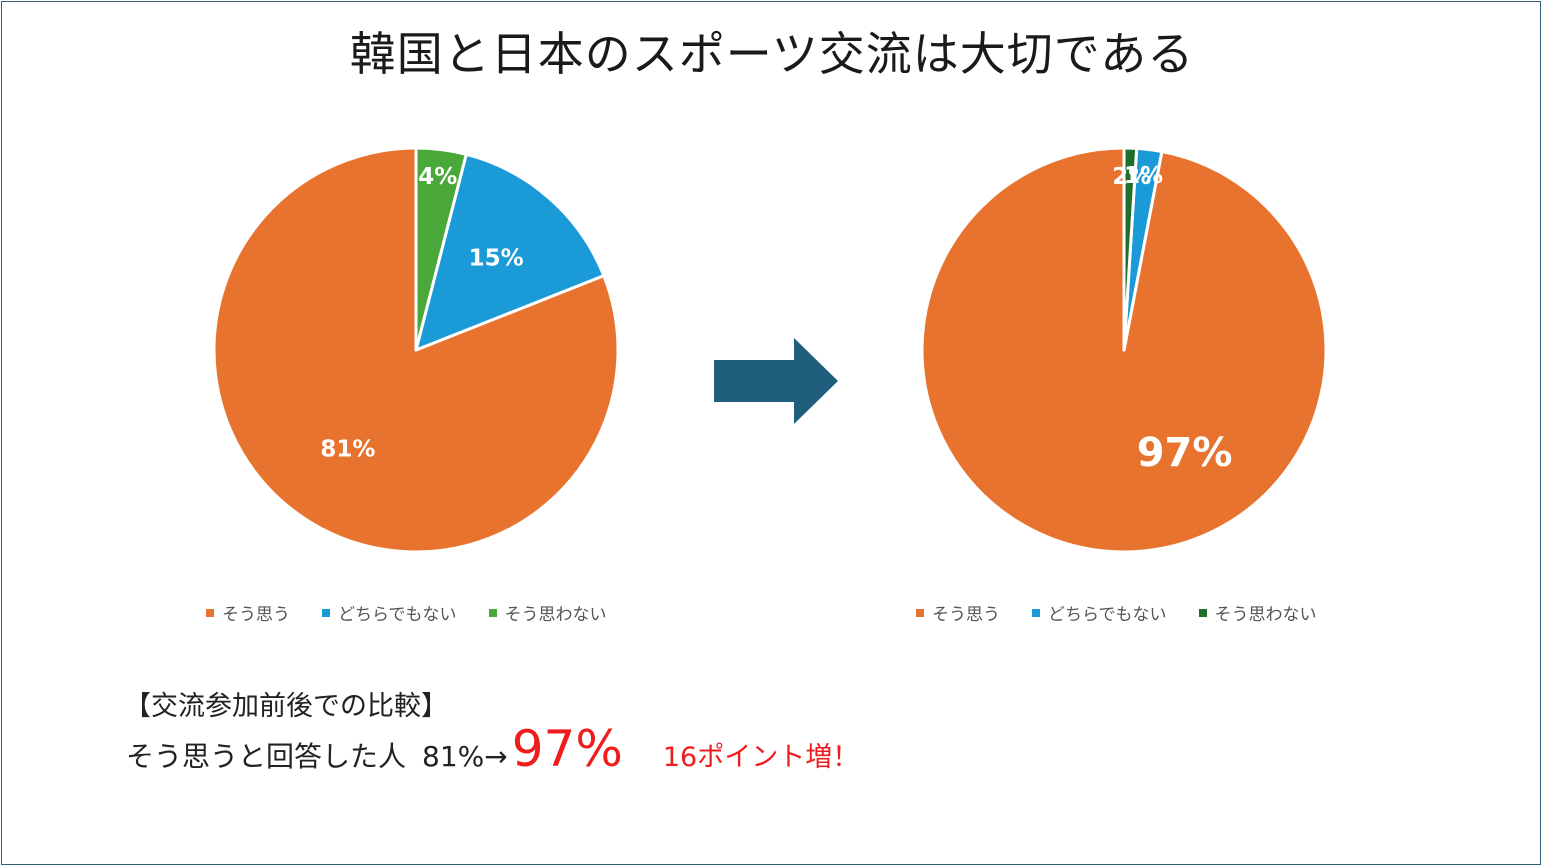  I want to click on legend-before: そう思う どちらでもない そう思わない, so click(406, 612).